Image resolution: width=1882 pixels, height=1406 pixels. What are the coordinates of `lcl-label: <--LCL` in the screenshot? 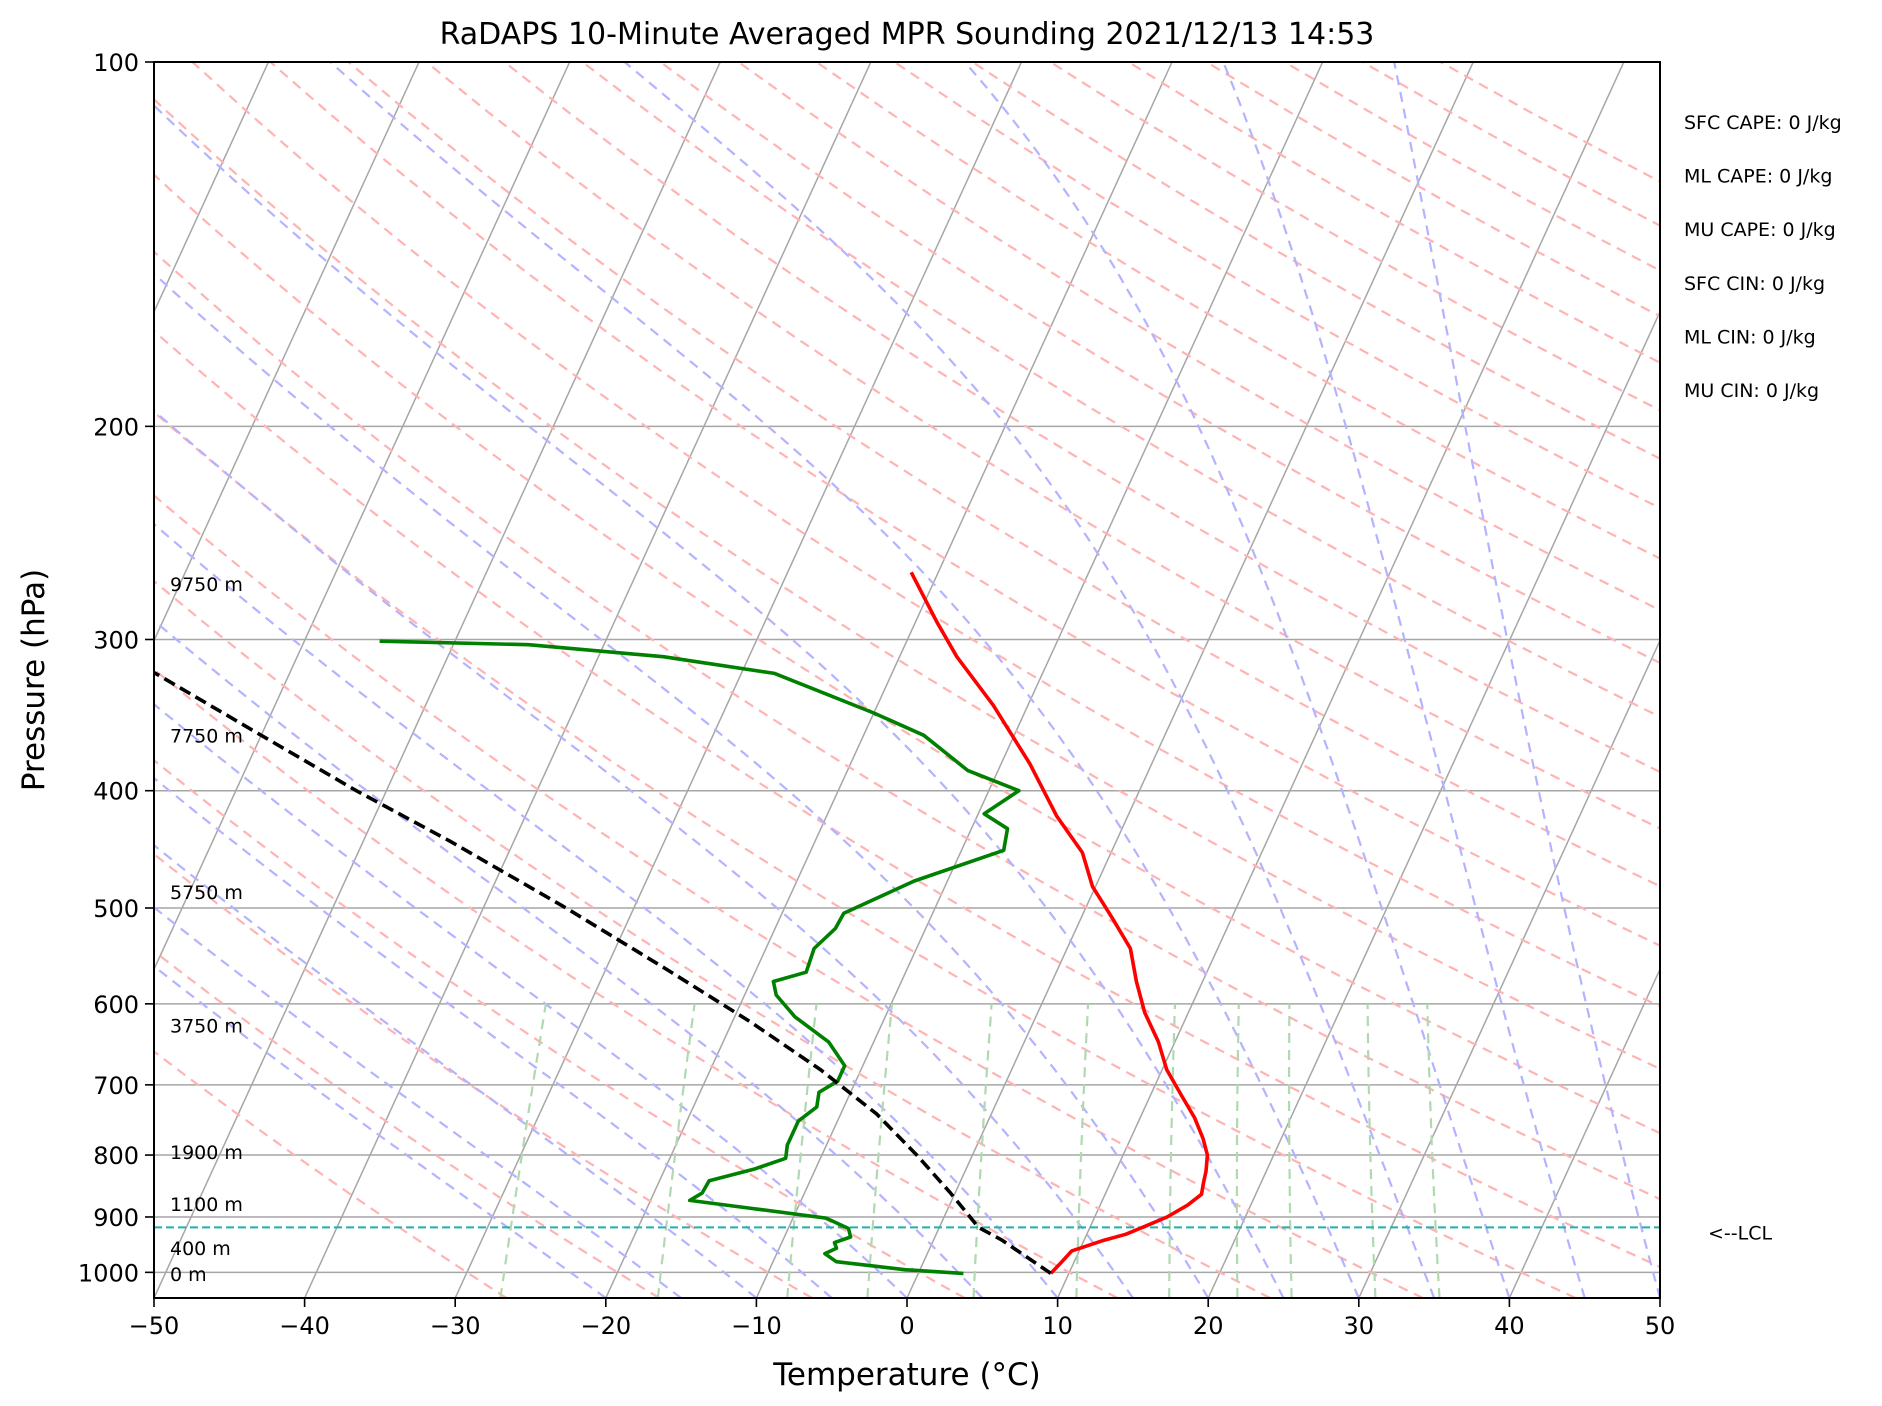 It's located at (1740, 1233).